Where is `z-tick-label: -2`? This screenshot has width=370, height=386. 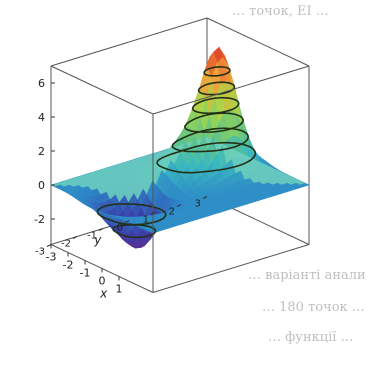
z-tick-label: -2 is located at coordinates (39, 219).